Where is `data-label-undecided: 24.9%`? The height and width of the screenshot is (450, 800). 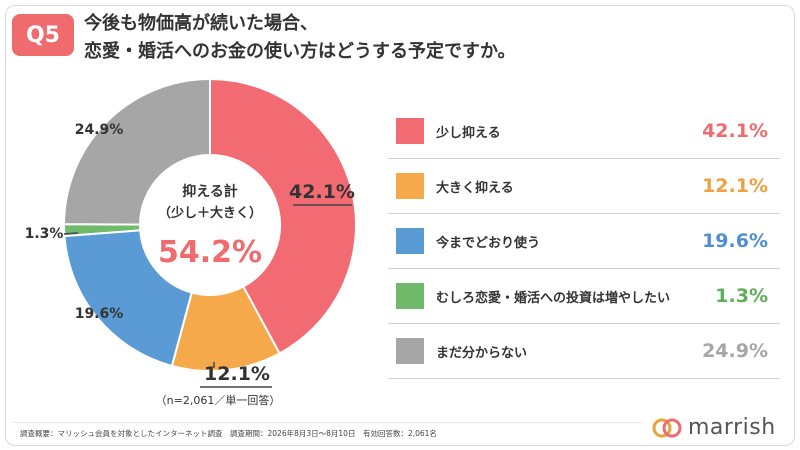
data-label-undecided: 24.9% is located at coordinates (99, 130).